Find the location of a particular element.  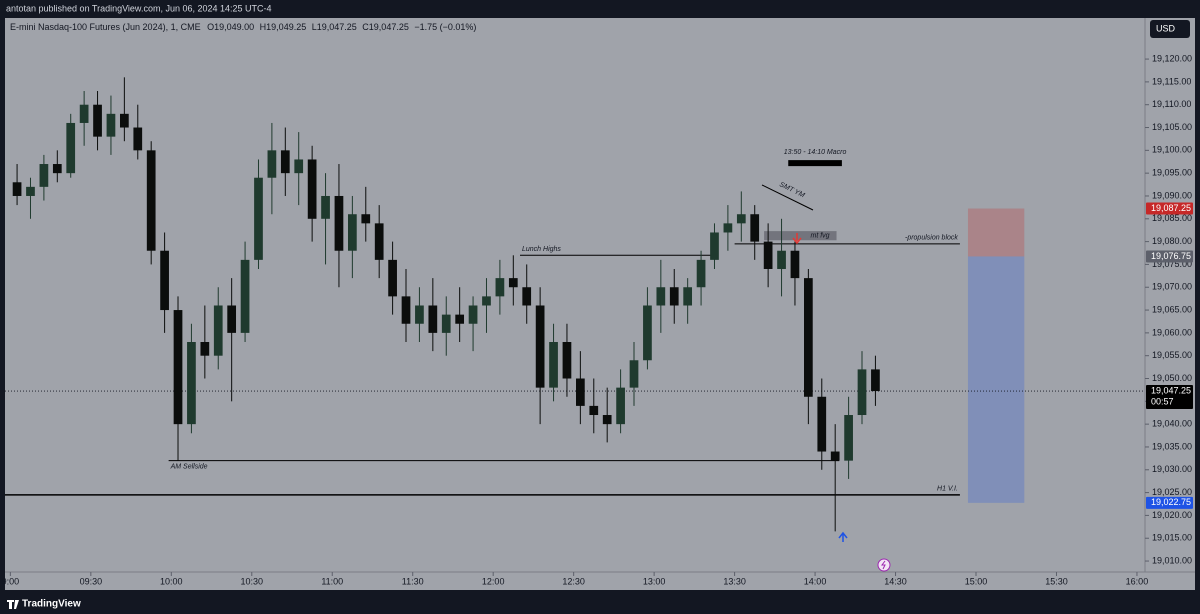

y-tick-label: 19,065.00 is located at coordinates (1172, 309).